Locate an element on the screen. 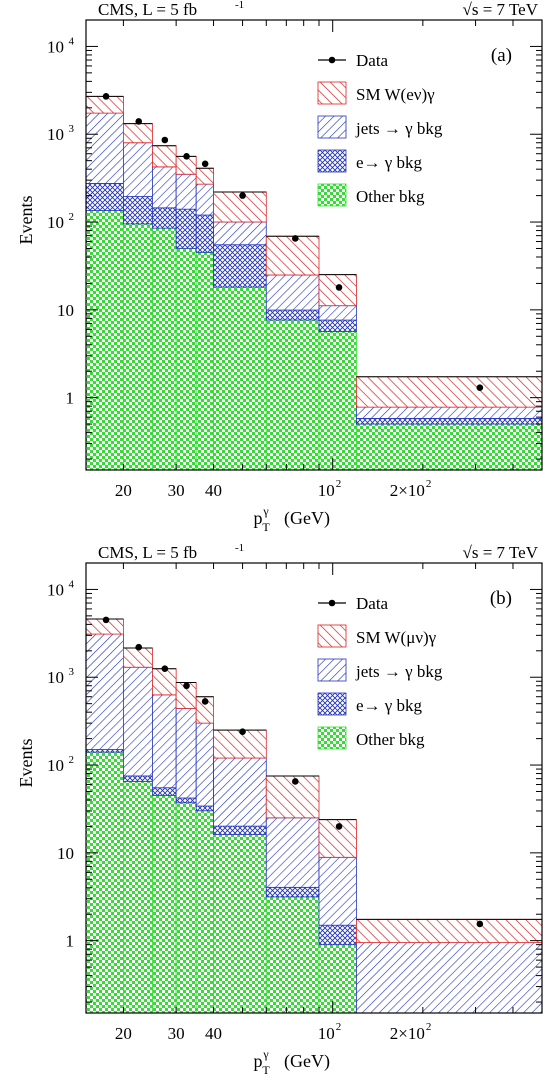 The height and width of the screenshot is (1090, 551). legend-swatch-checker is located at coordinates (332, 195).